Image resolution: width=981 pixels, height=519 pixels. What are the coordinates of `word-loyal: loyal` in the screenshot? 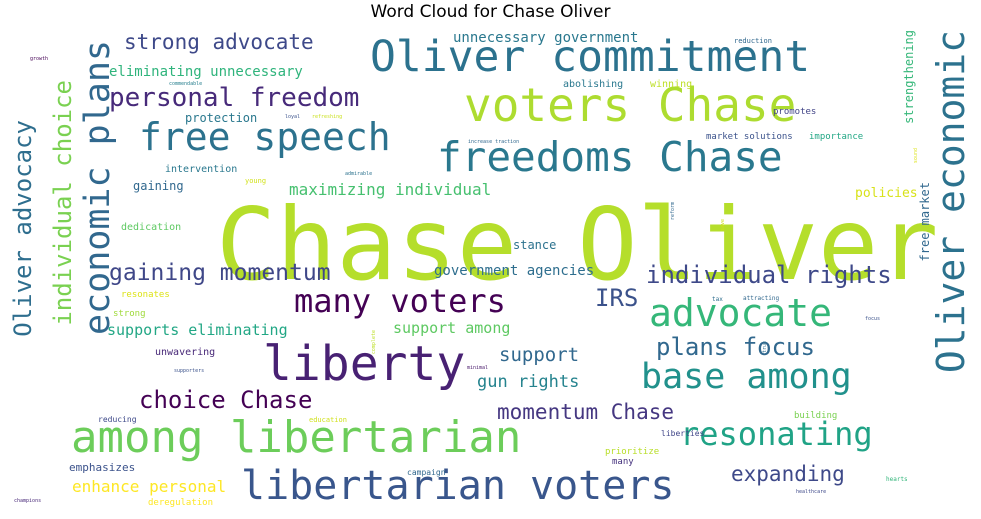 It's located at (293, 117).